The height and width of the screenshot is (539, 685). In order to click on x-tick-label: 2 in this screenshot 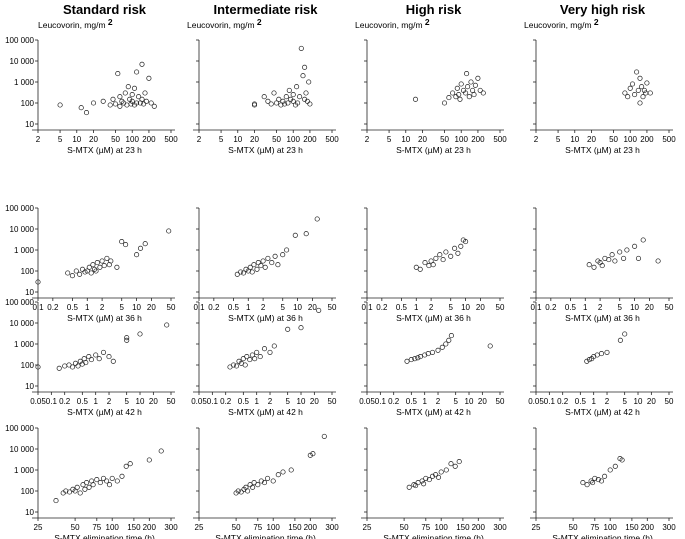, I will do `click(263, 307)`.